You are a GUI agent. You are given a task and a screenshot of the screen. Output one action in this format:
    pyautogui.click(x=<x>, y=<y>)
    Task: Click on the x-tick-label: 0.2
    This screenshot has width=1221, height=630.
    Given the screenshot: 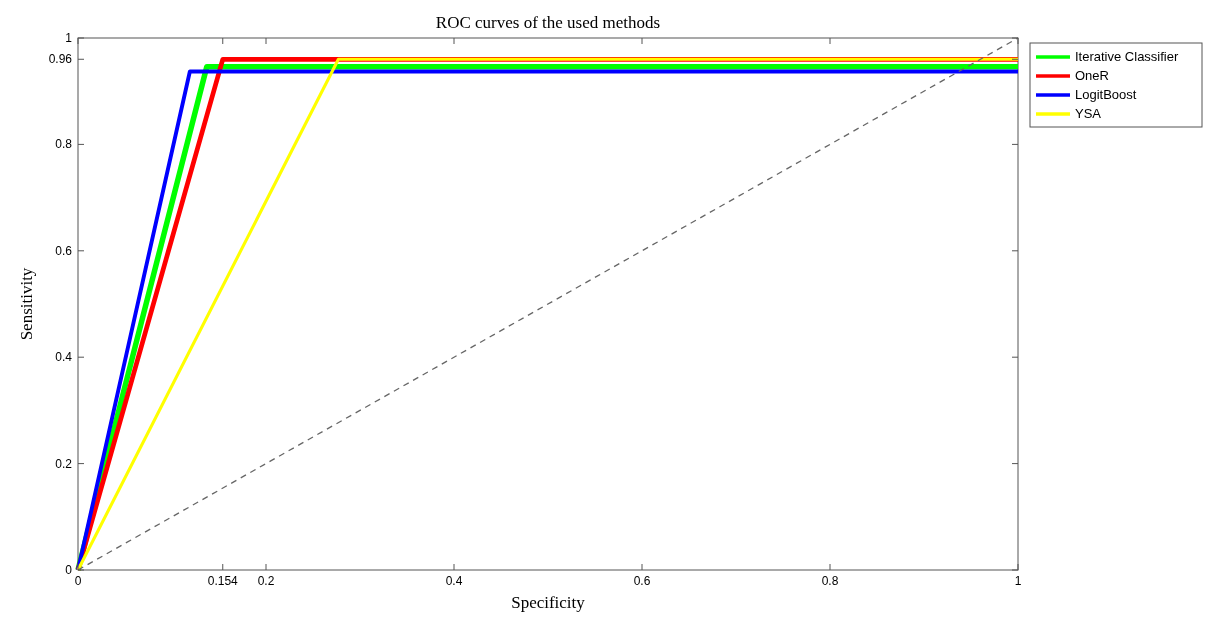 What is the action you would take?
    pyautogui.click(x=266, y=581)
    